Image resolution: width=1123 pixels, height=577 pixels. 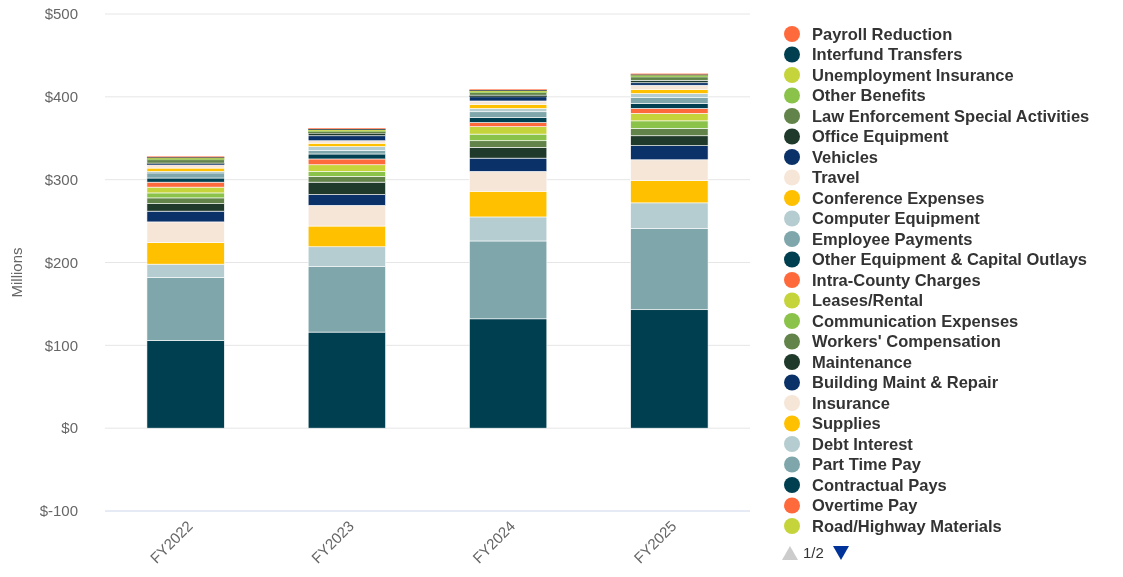 What do you see at coordinates (61, 14) in the screenshot?
I see `y-tick-label: $500` at bounding box center [61, 14].